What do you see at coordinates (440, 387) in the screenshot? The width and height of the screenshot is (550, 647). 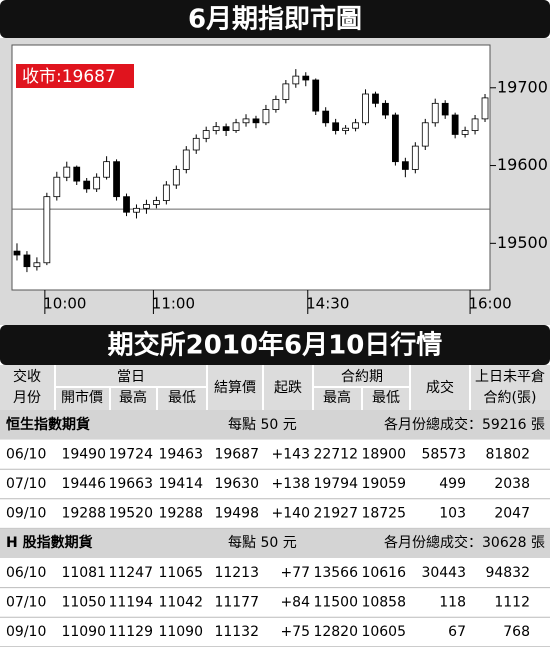 I see `header-cell: 成交` at bounding box center [440, 387].